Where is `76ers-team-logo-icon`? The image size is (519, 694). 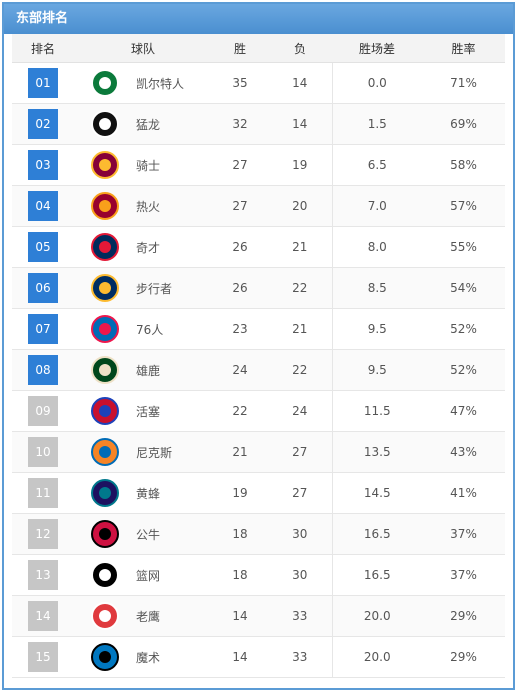
76ers-team-logo-icon is located at coordinates (105, 329).